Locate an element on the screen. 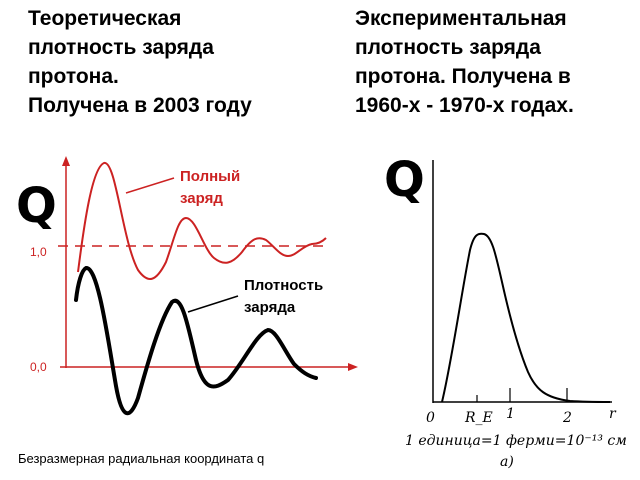 The image size is (640, 480). density-label-line-1: Плотность is located at coordinates (283, 285).